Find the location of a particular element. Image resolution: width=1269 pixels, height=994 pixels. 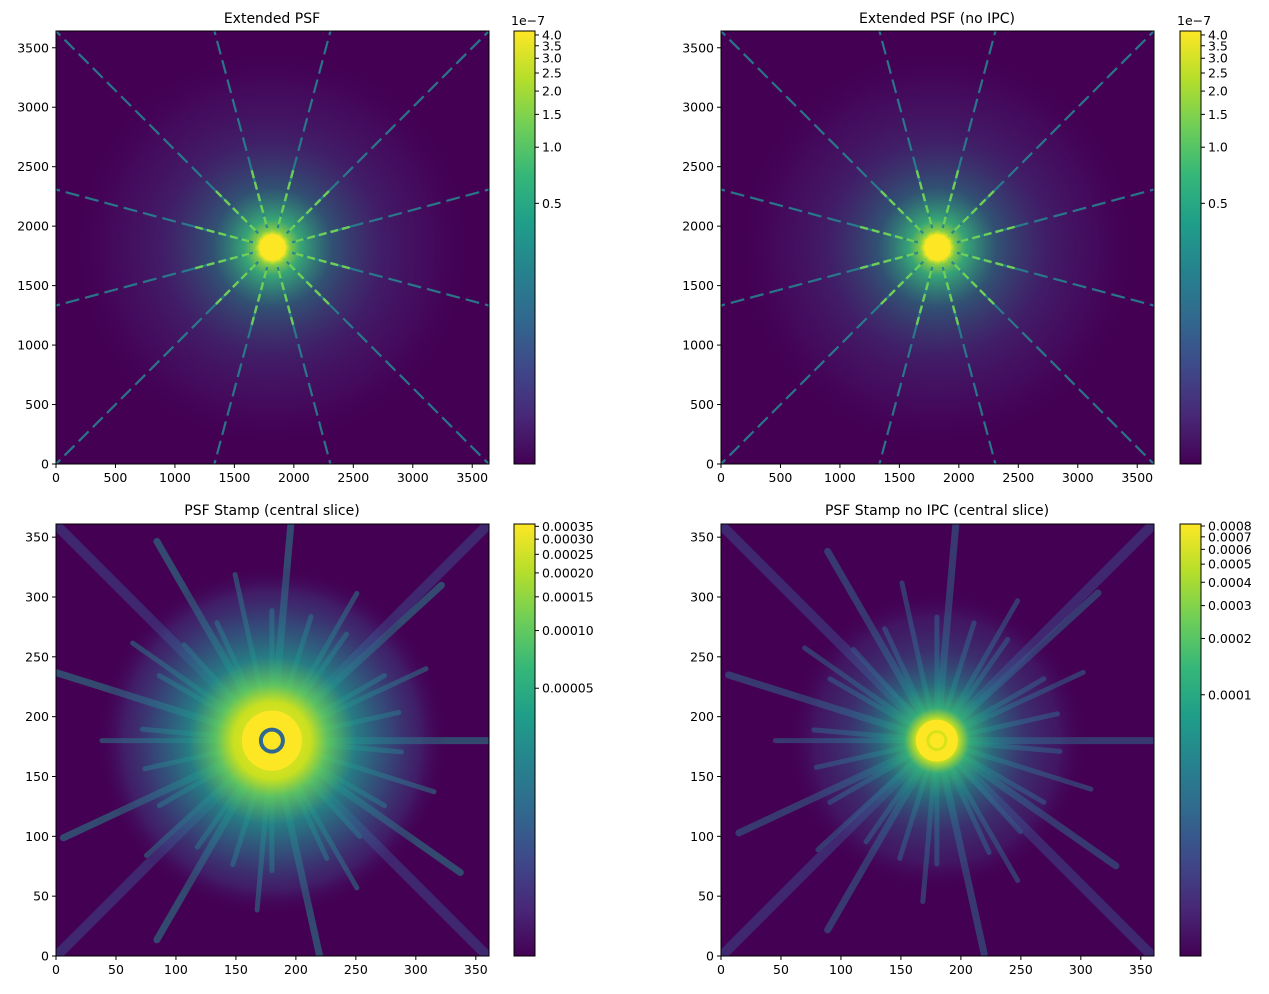

colorbar-tick-label: 0.0001 is located at coordinates (1230, 694).